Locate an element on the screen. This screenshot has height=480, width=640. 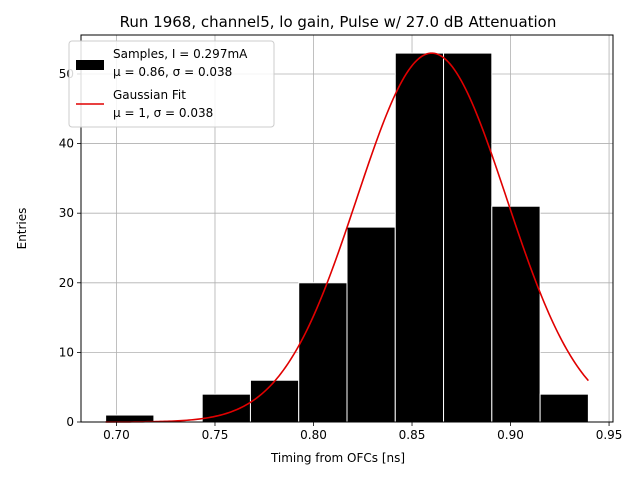
legend-box is located at coordinates (171, 84).